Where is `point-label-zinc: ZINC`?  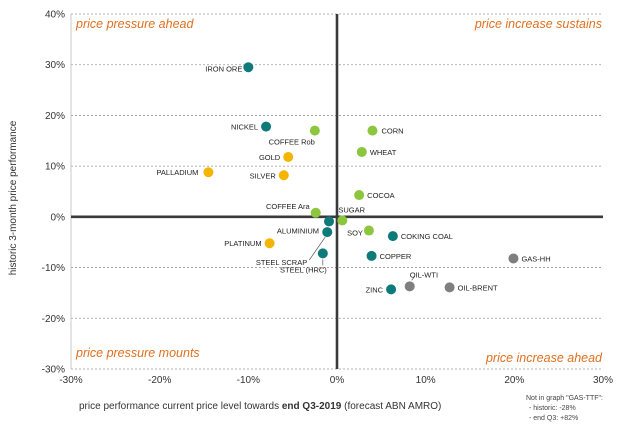
point-label-zinc: ZINC is located at coordinates (375, 289).